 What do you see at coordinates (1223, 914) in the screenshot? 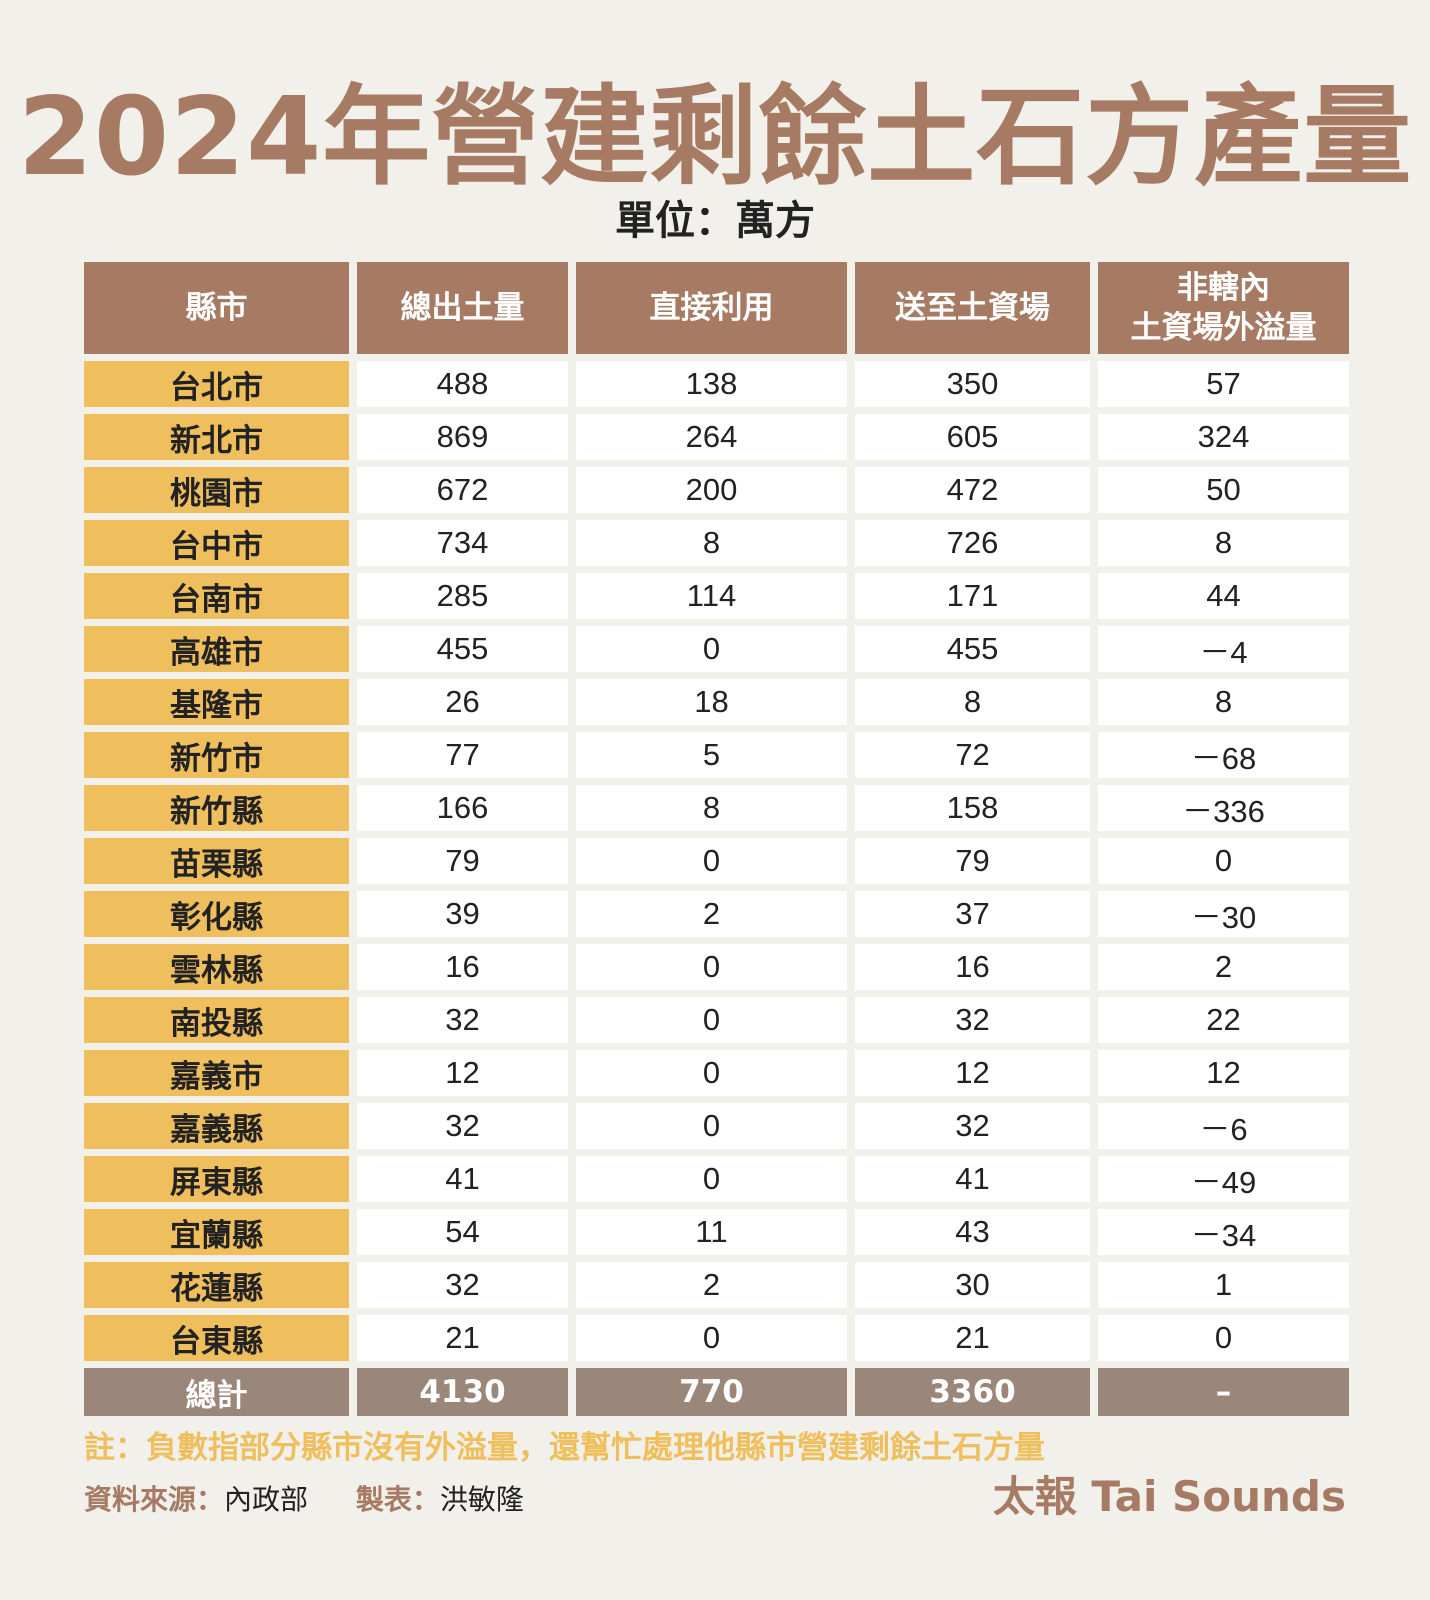
I see `table-cell: －30` at bounding box center [1223, 914].